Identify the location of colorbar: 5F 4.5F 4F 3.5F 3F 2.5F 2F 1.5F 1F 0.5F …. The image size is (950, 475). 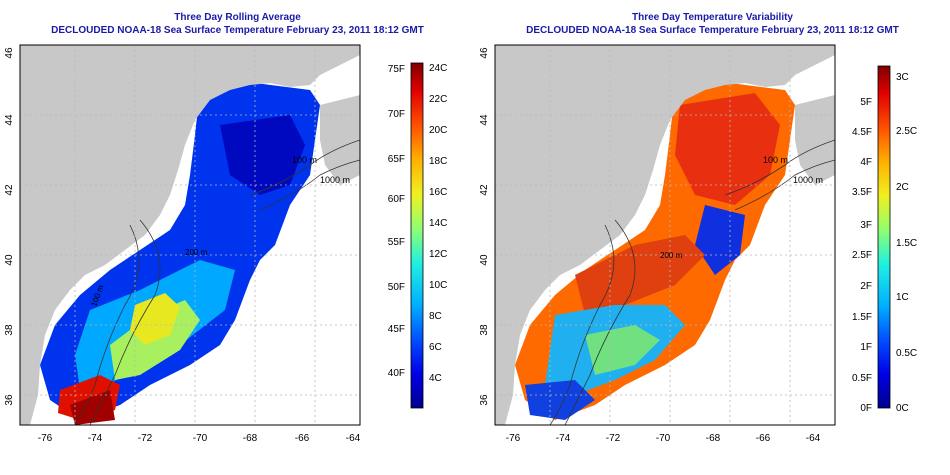
(884, 239).